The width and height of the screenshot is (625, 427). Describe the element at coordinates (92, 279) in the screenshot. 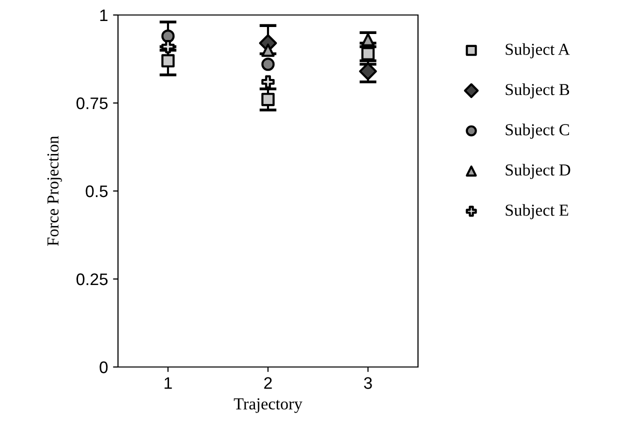

I see `y-tick-label: 0.25` at that location.